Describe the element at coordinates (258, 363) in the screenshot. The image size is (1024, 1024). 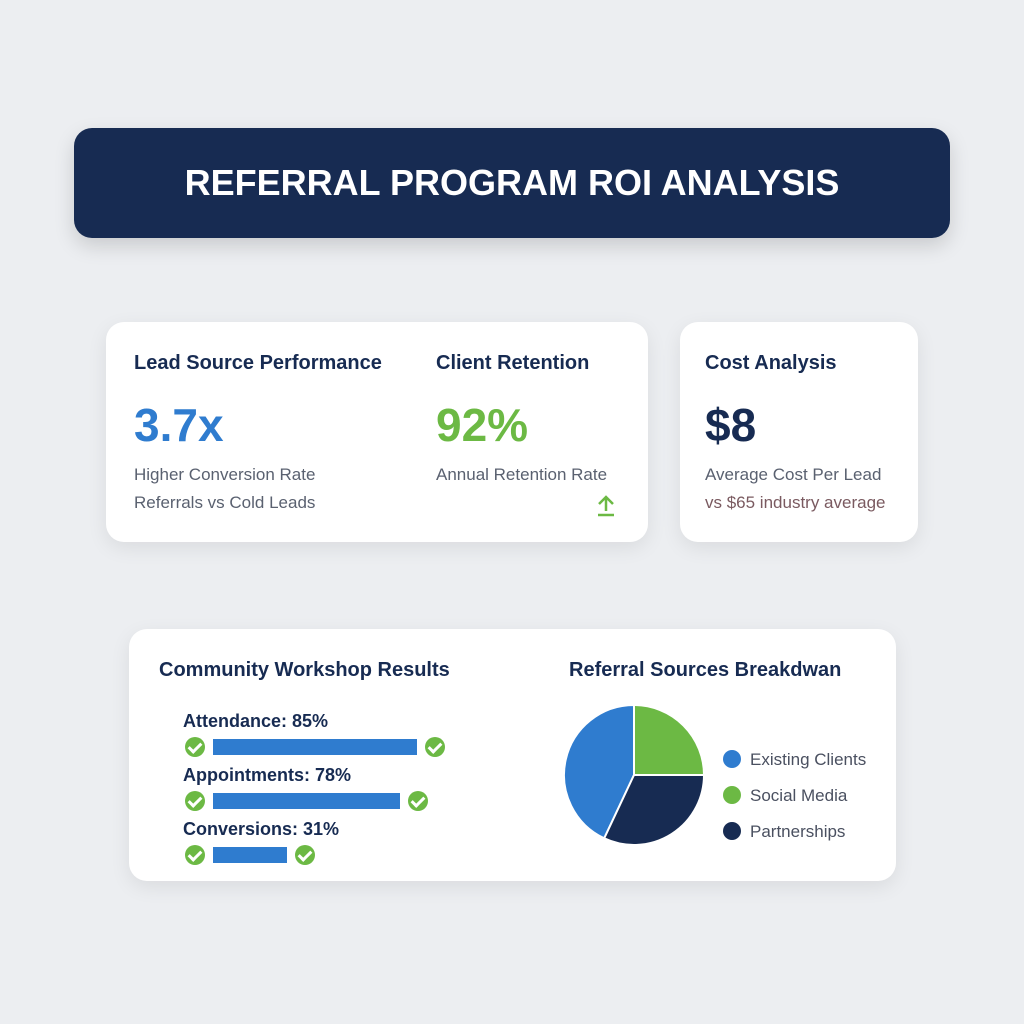
I see `metric-title: Lead Source Performance` at that location.